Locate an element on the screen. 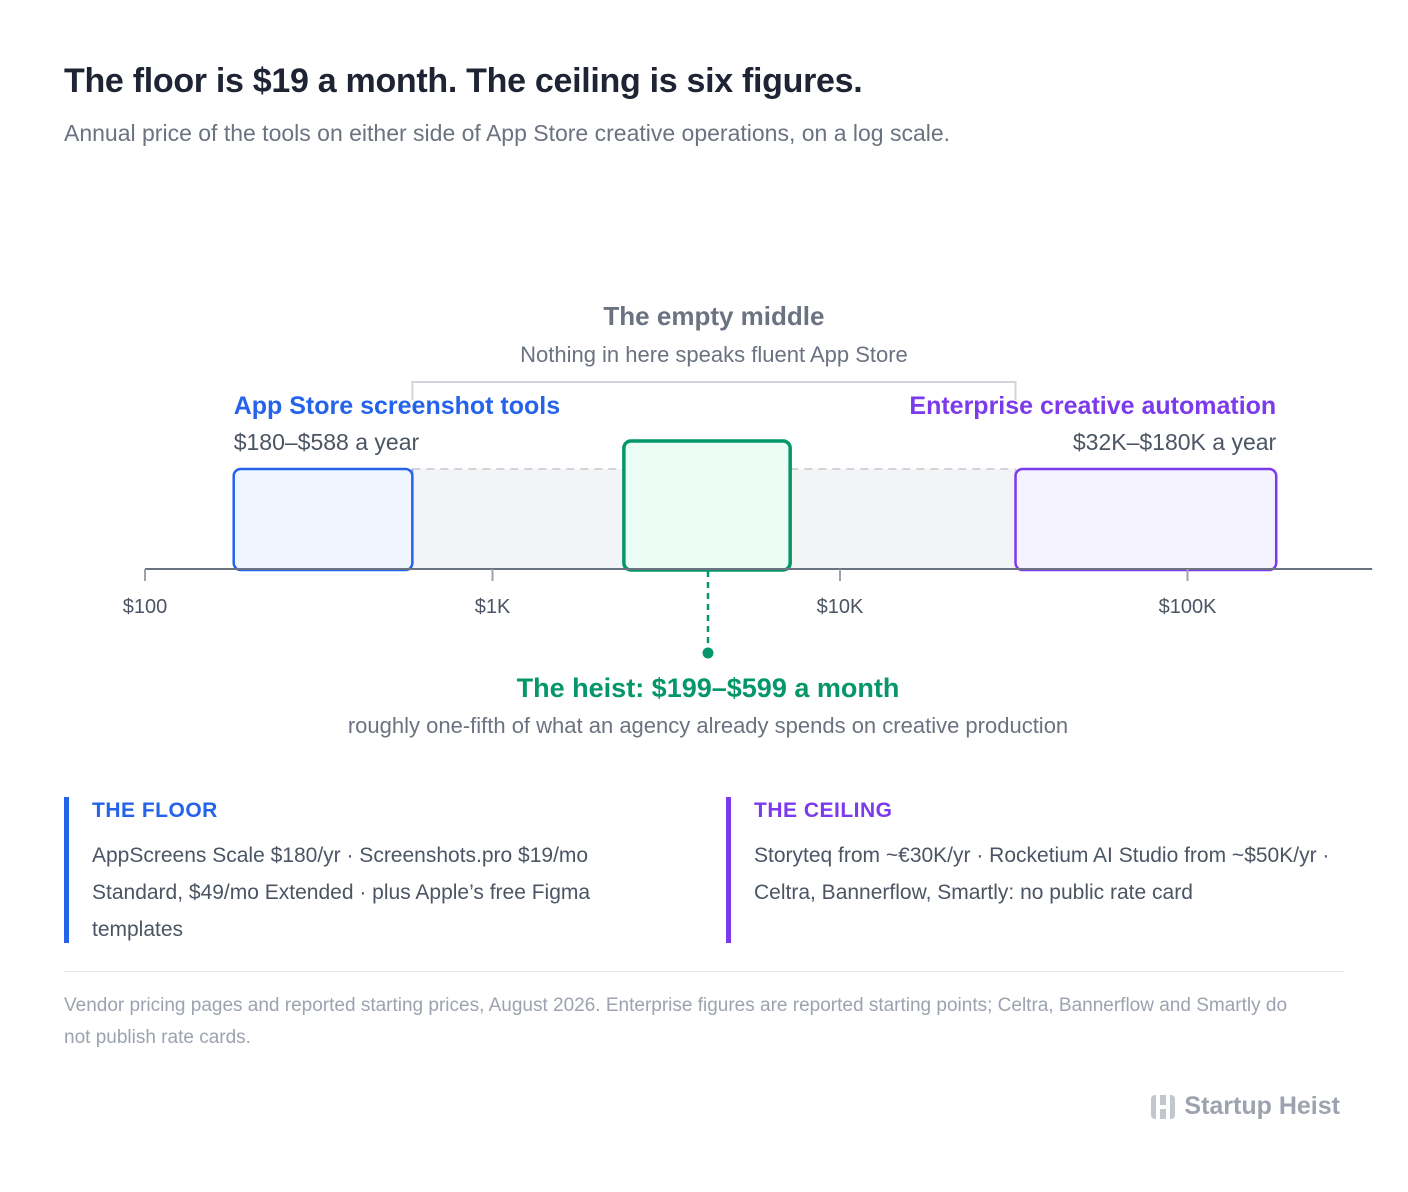 The image size is (1408, 1192). brand-logo: Startup Heist is located at coordinates (1245, 1106).